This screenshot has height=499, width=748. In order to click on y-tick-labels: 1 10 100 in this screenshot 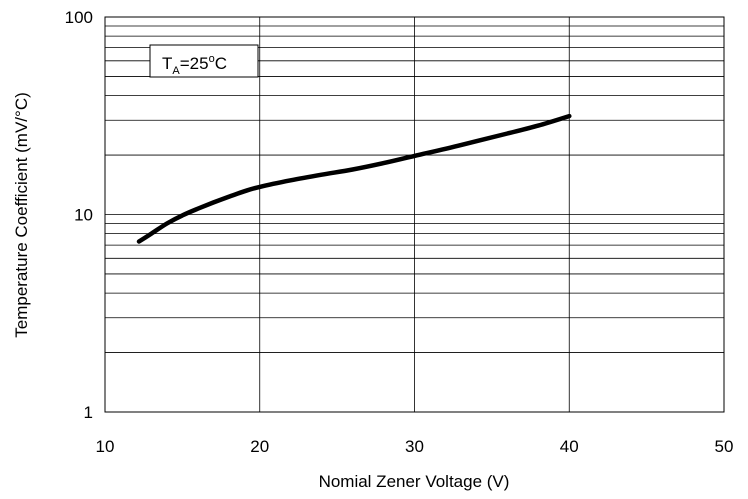, I will do `click(79, 215)`.